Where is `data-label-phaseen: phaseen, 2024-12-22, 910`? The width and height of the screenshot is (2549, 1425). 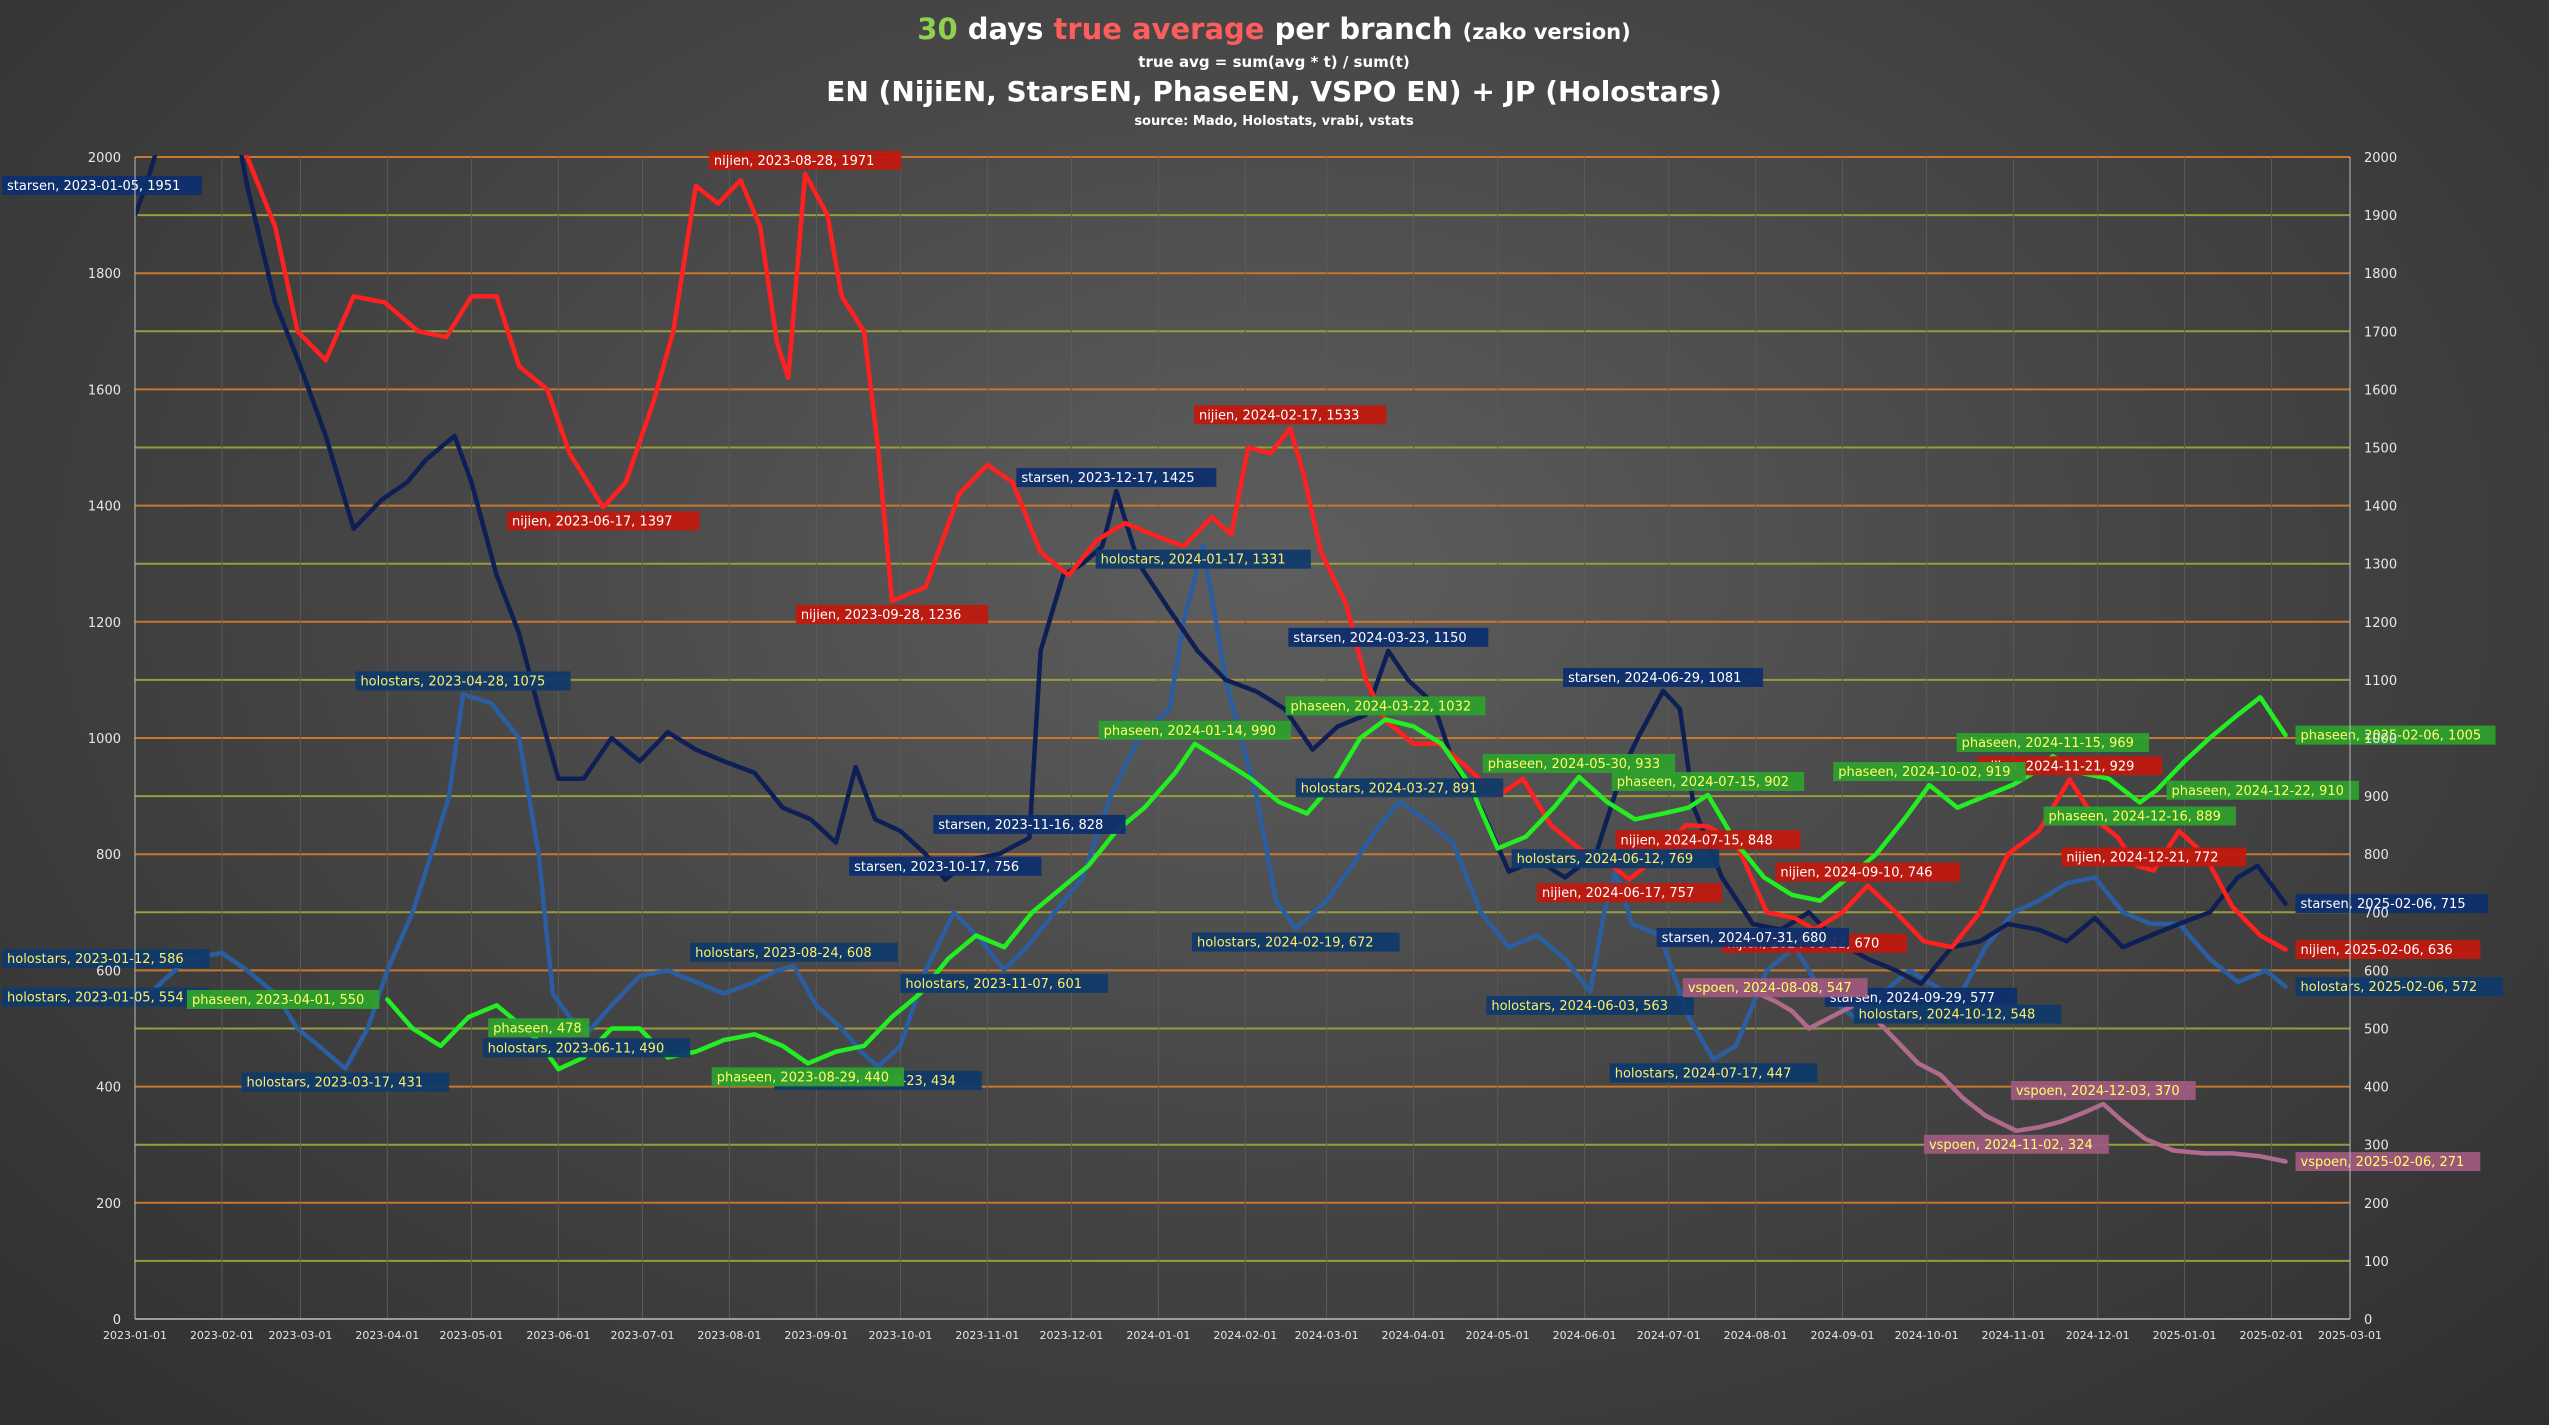
data-label-phaseen: phaseen, 2024-12-22, 910 is located at coordinates (2262, 790).